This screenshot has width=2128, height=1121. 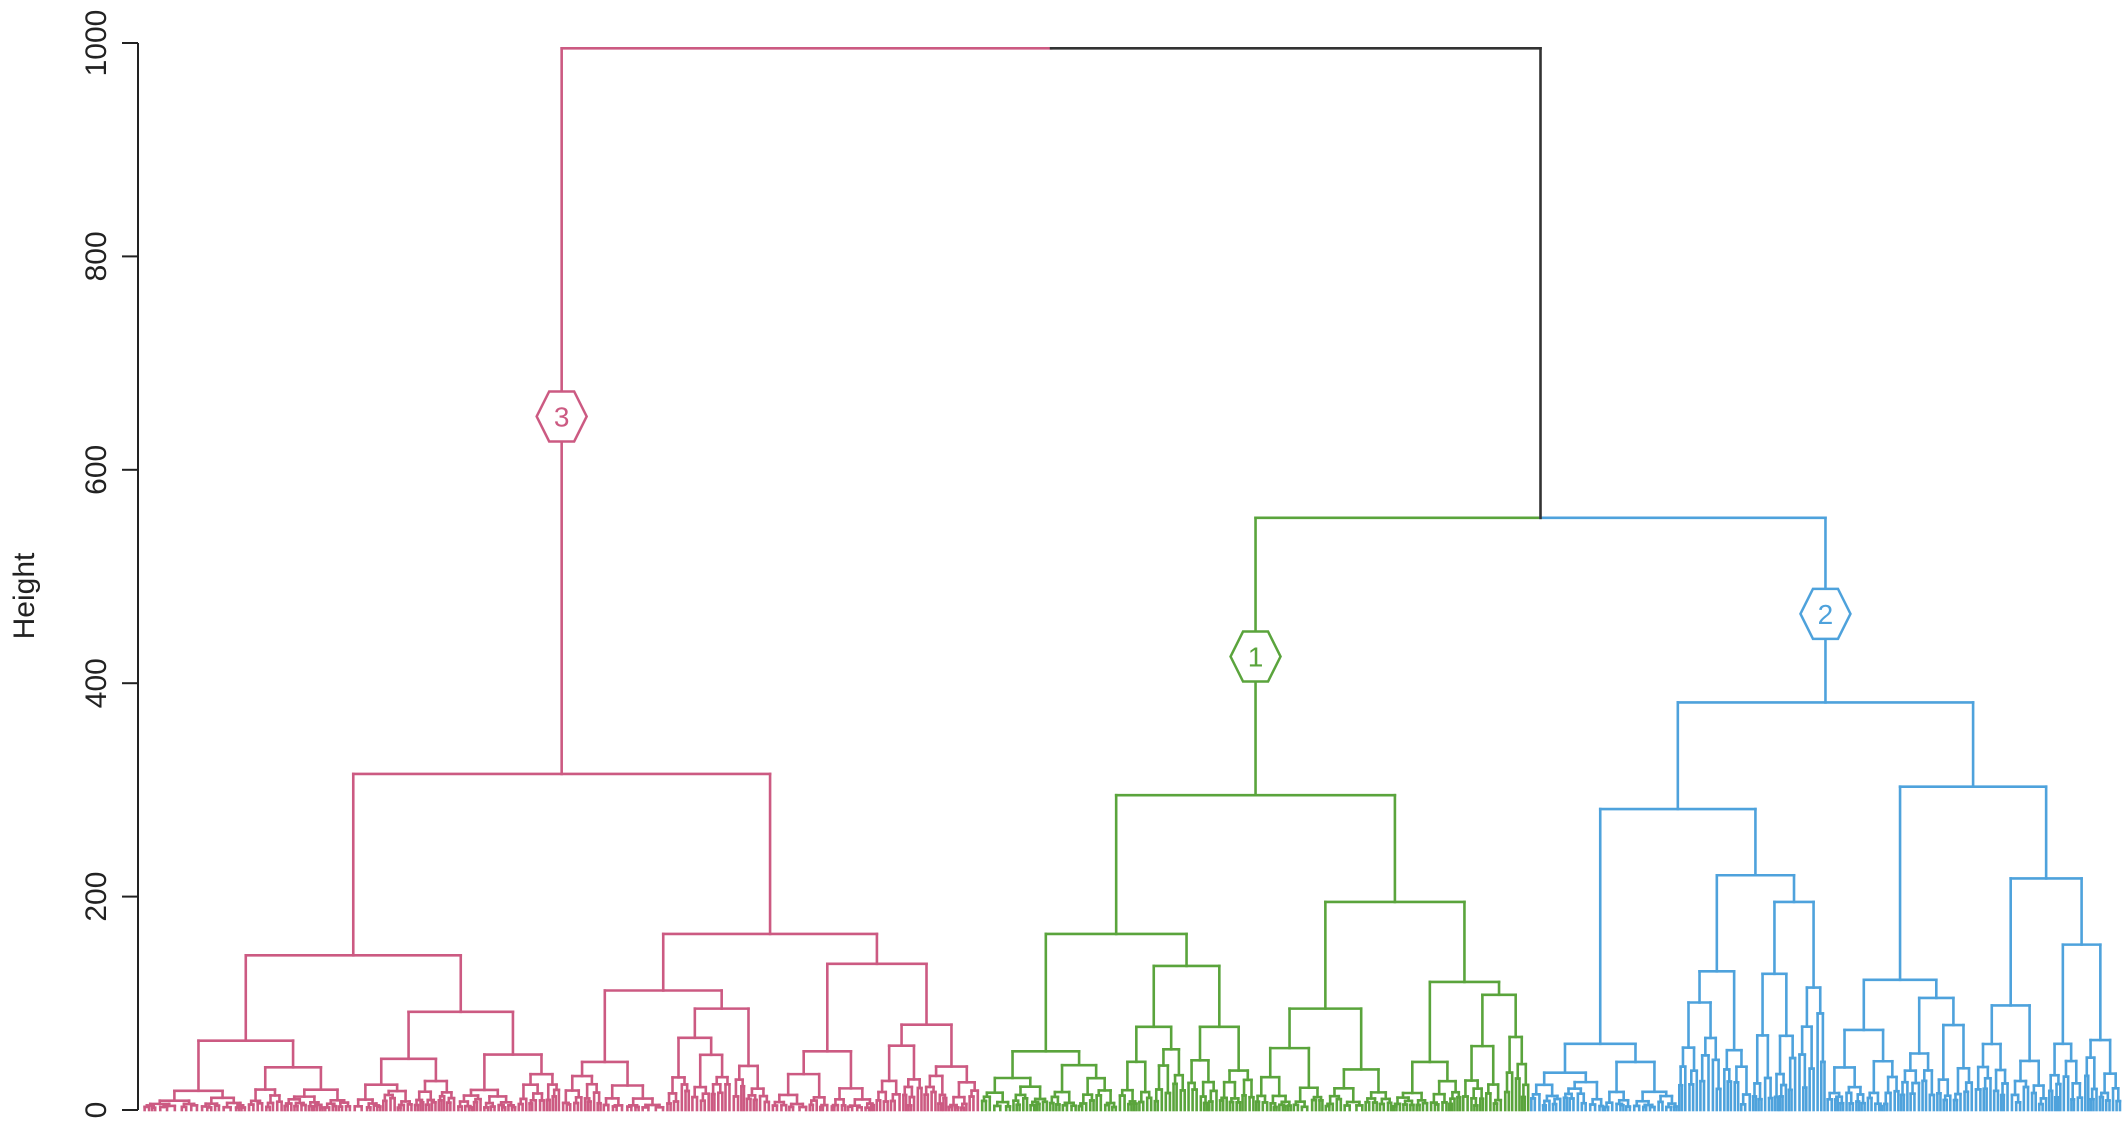 I want to click on y-axis-title: Height, so click(x=24, y=595).